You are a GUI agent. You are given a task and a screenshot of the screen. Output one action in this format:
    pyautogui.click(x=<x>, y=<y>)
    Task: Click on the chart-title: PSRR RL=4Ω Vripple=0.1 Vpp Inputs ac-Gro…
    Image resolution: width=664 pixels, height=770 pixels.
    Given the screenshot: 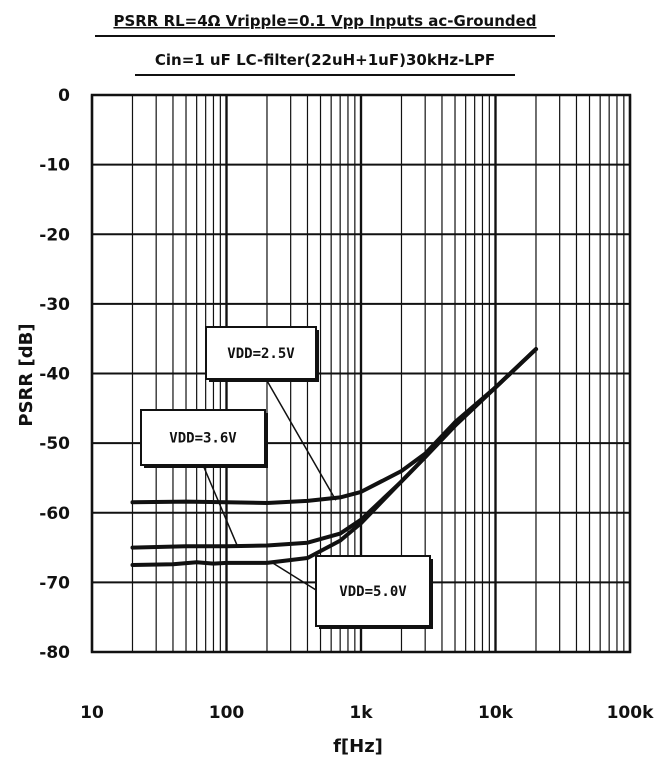 What is the action you would take?
    pyautogui.click(x=324, y=21)
    